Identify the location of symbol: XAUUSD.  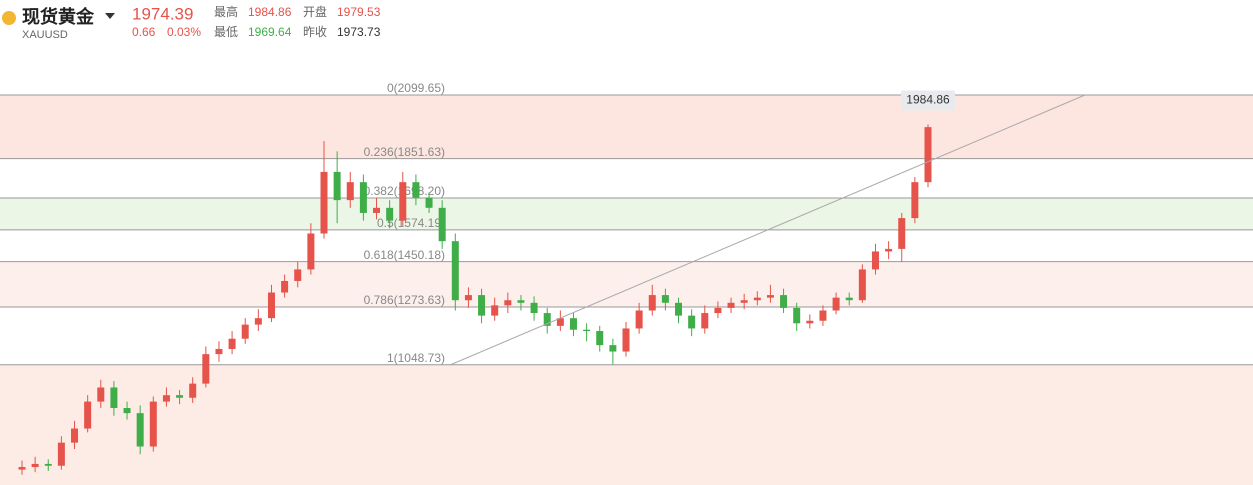
(45, 35).